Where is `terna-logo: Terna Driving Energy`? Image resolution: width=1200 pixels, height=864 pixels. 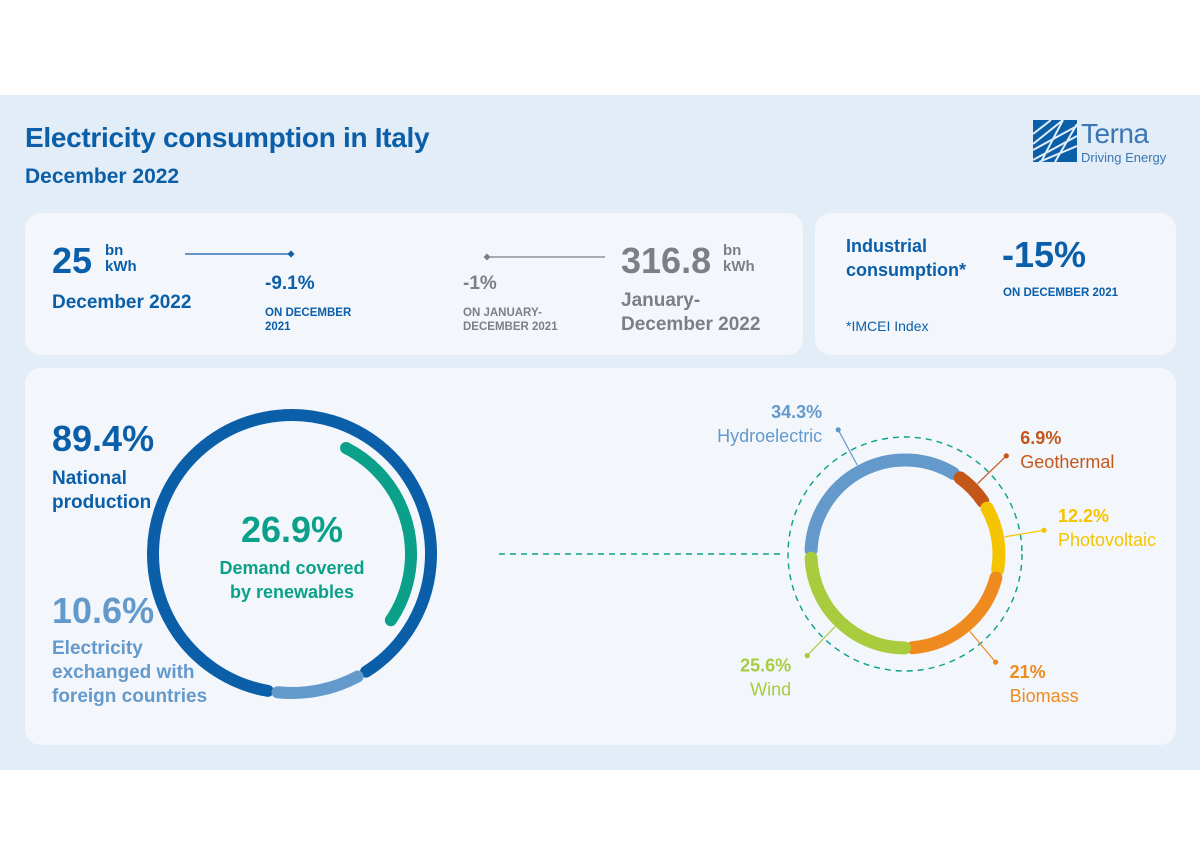 terna-logo: Terna Driving Energy is located at coordinates (1105, 142).